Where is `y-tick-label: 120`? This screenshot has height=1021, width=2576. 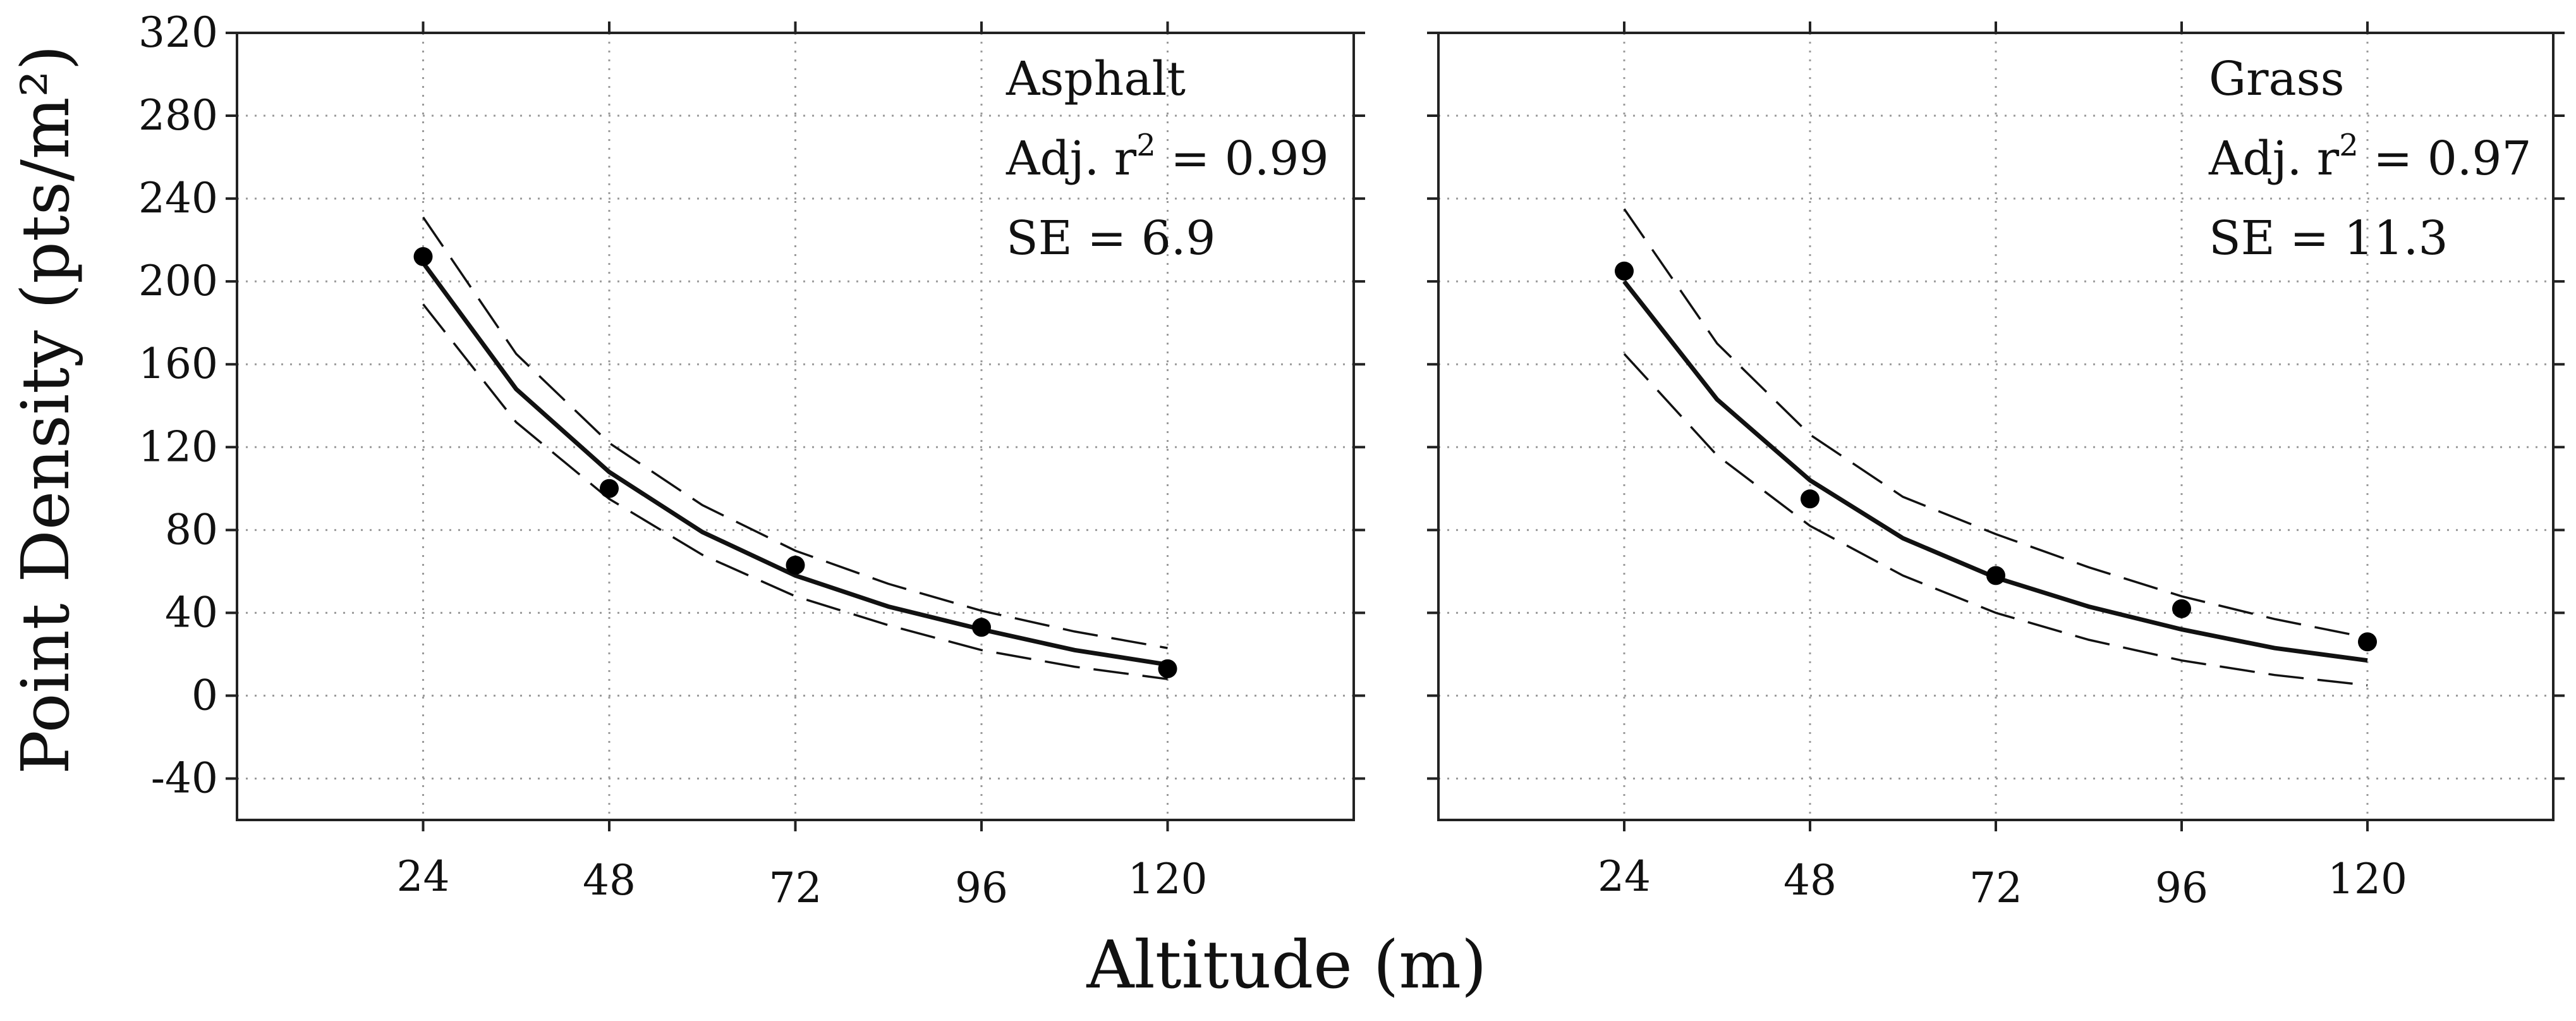
y-tick-label: 120 is located at coordinates (178, 446).